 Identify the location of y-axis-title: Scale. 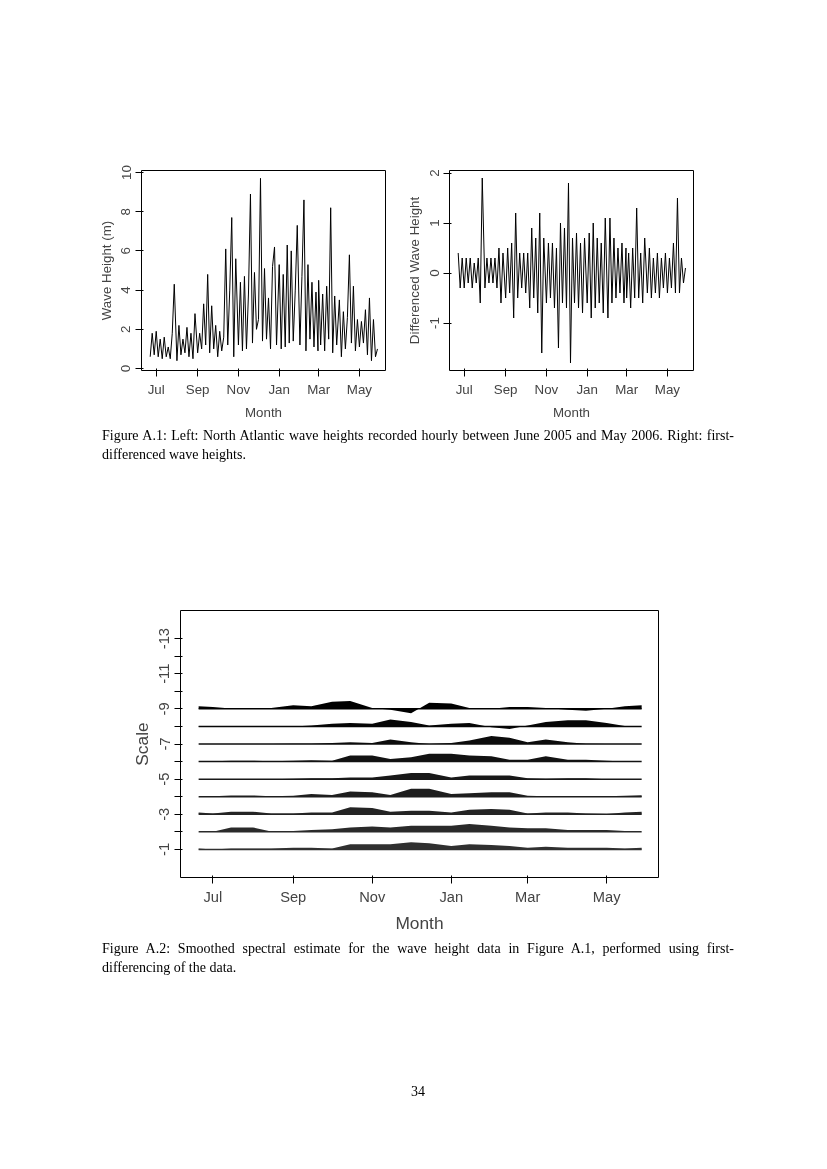
(141, 744).